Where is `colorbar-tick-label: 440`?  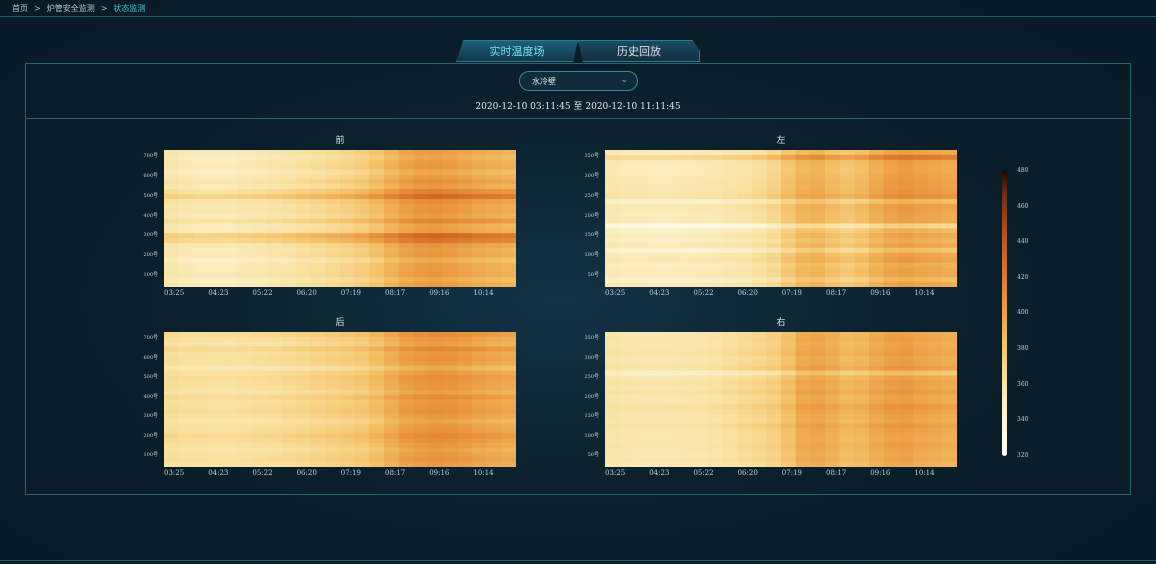 colorbar-tick-label: 440 is located at coordinates (1023, 242).